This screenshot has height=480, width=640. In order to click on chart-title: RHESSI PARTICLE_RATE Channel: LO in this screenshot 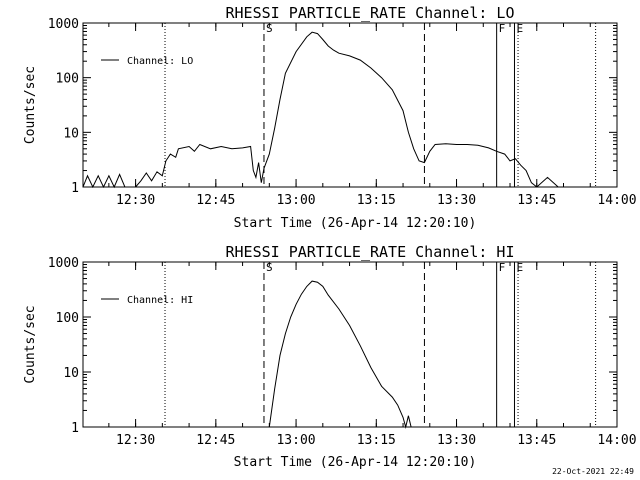, I will do `click(370, 13)`.